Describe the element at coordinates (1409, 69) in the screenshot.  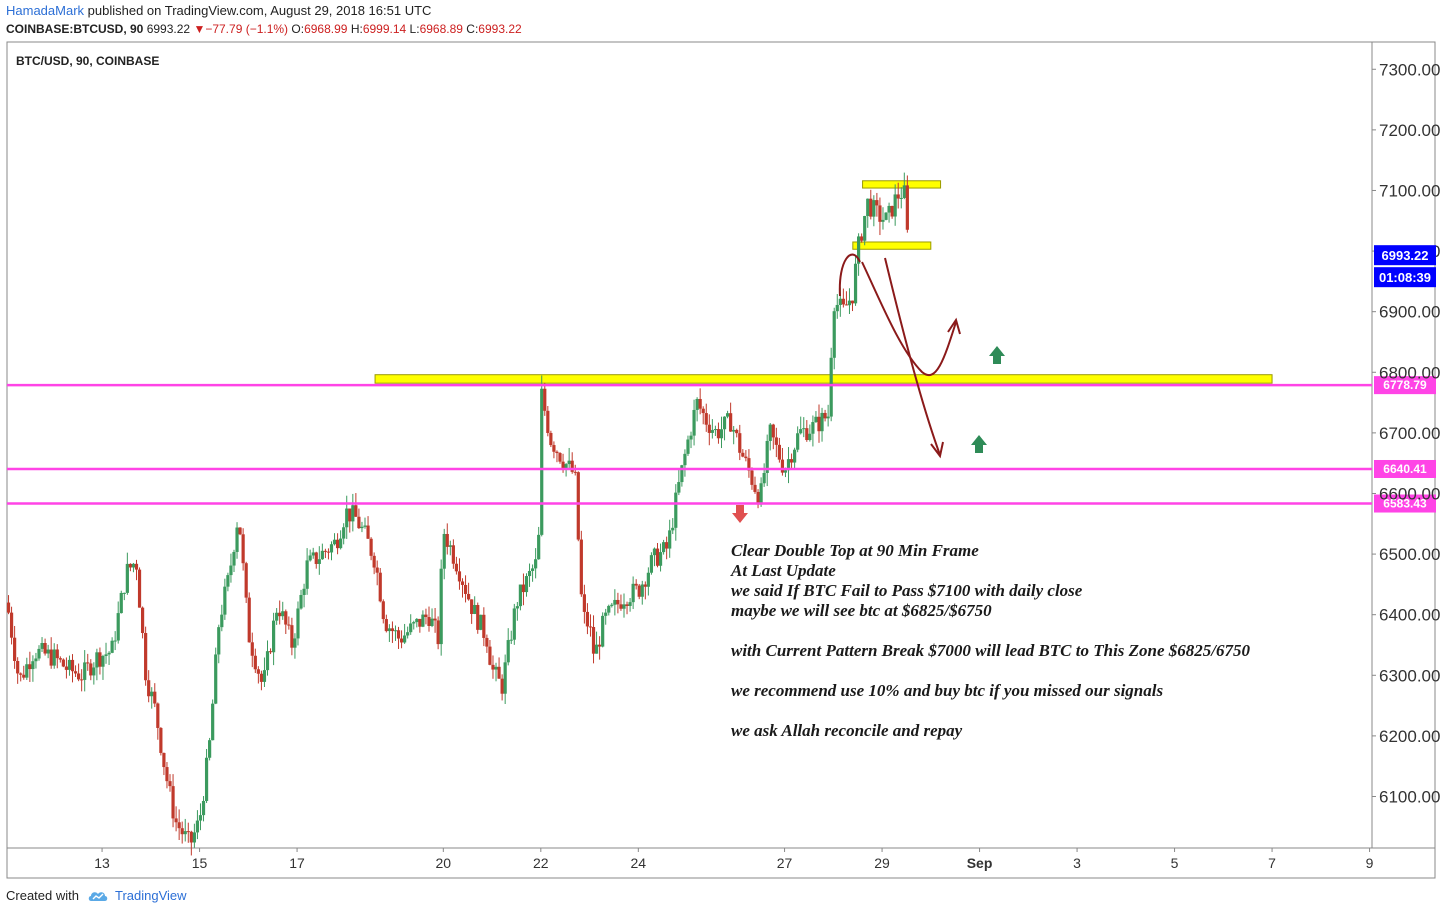
I see `y-tick-label: 7300.00` at that location.